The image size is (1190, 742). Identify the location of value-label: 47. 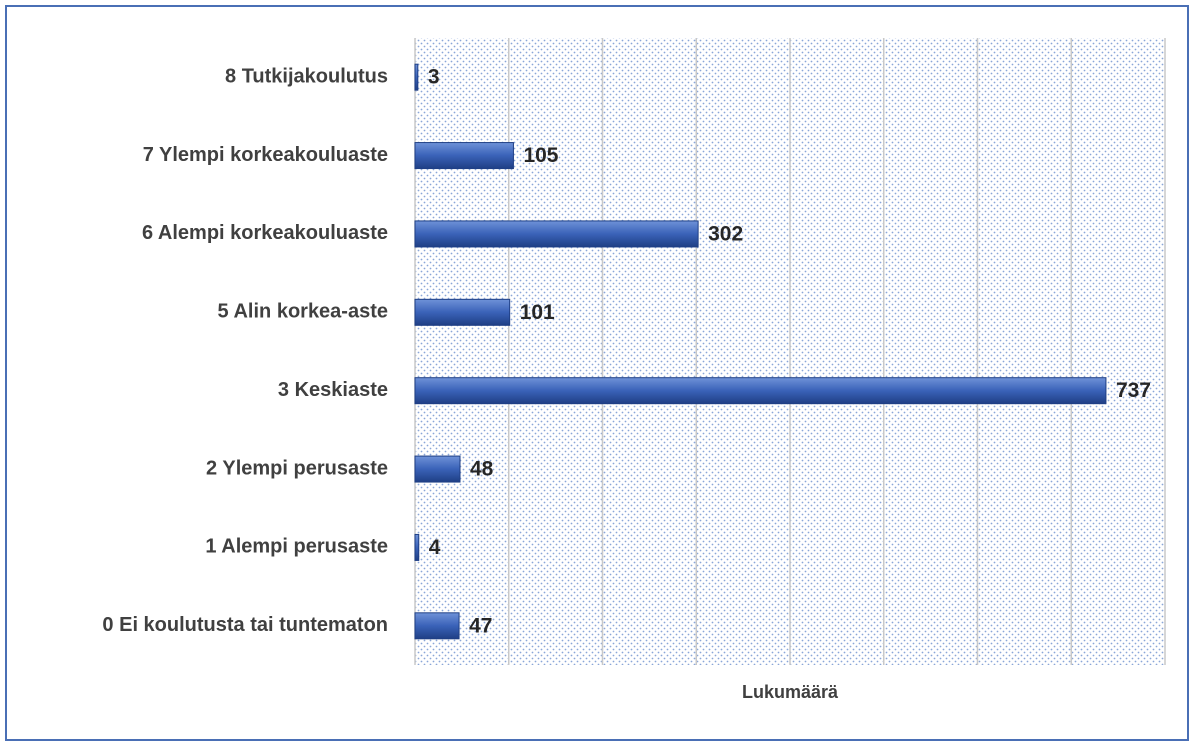
(480, 625).